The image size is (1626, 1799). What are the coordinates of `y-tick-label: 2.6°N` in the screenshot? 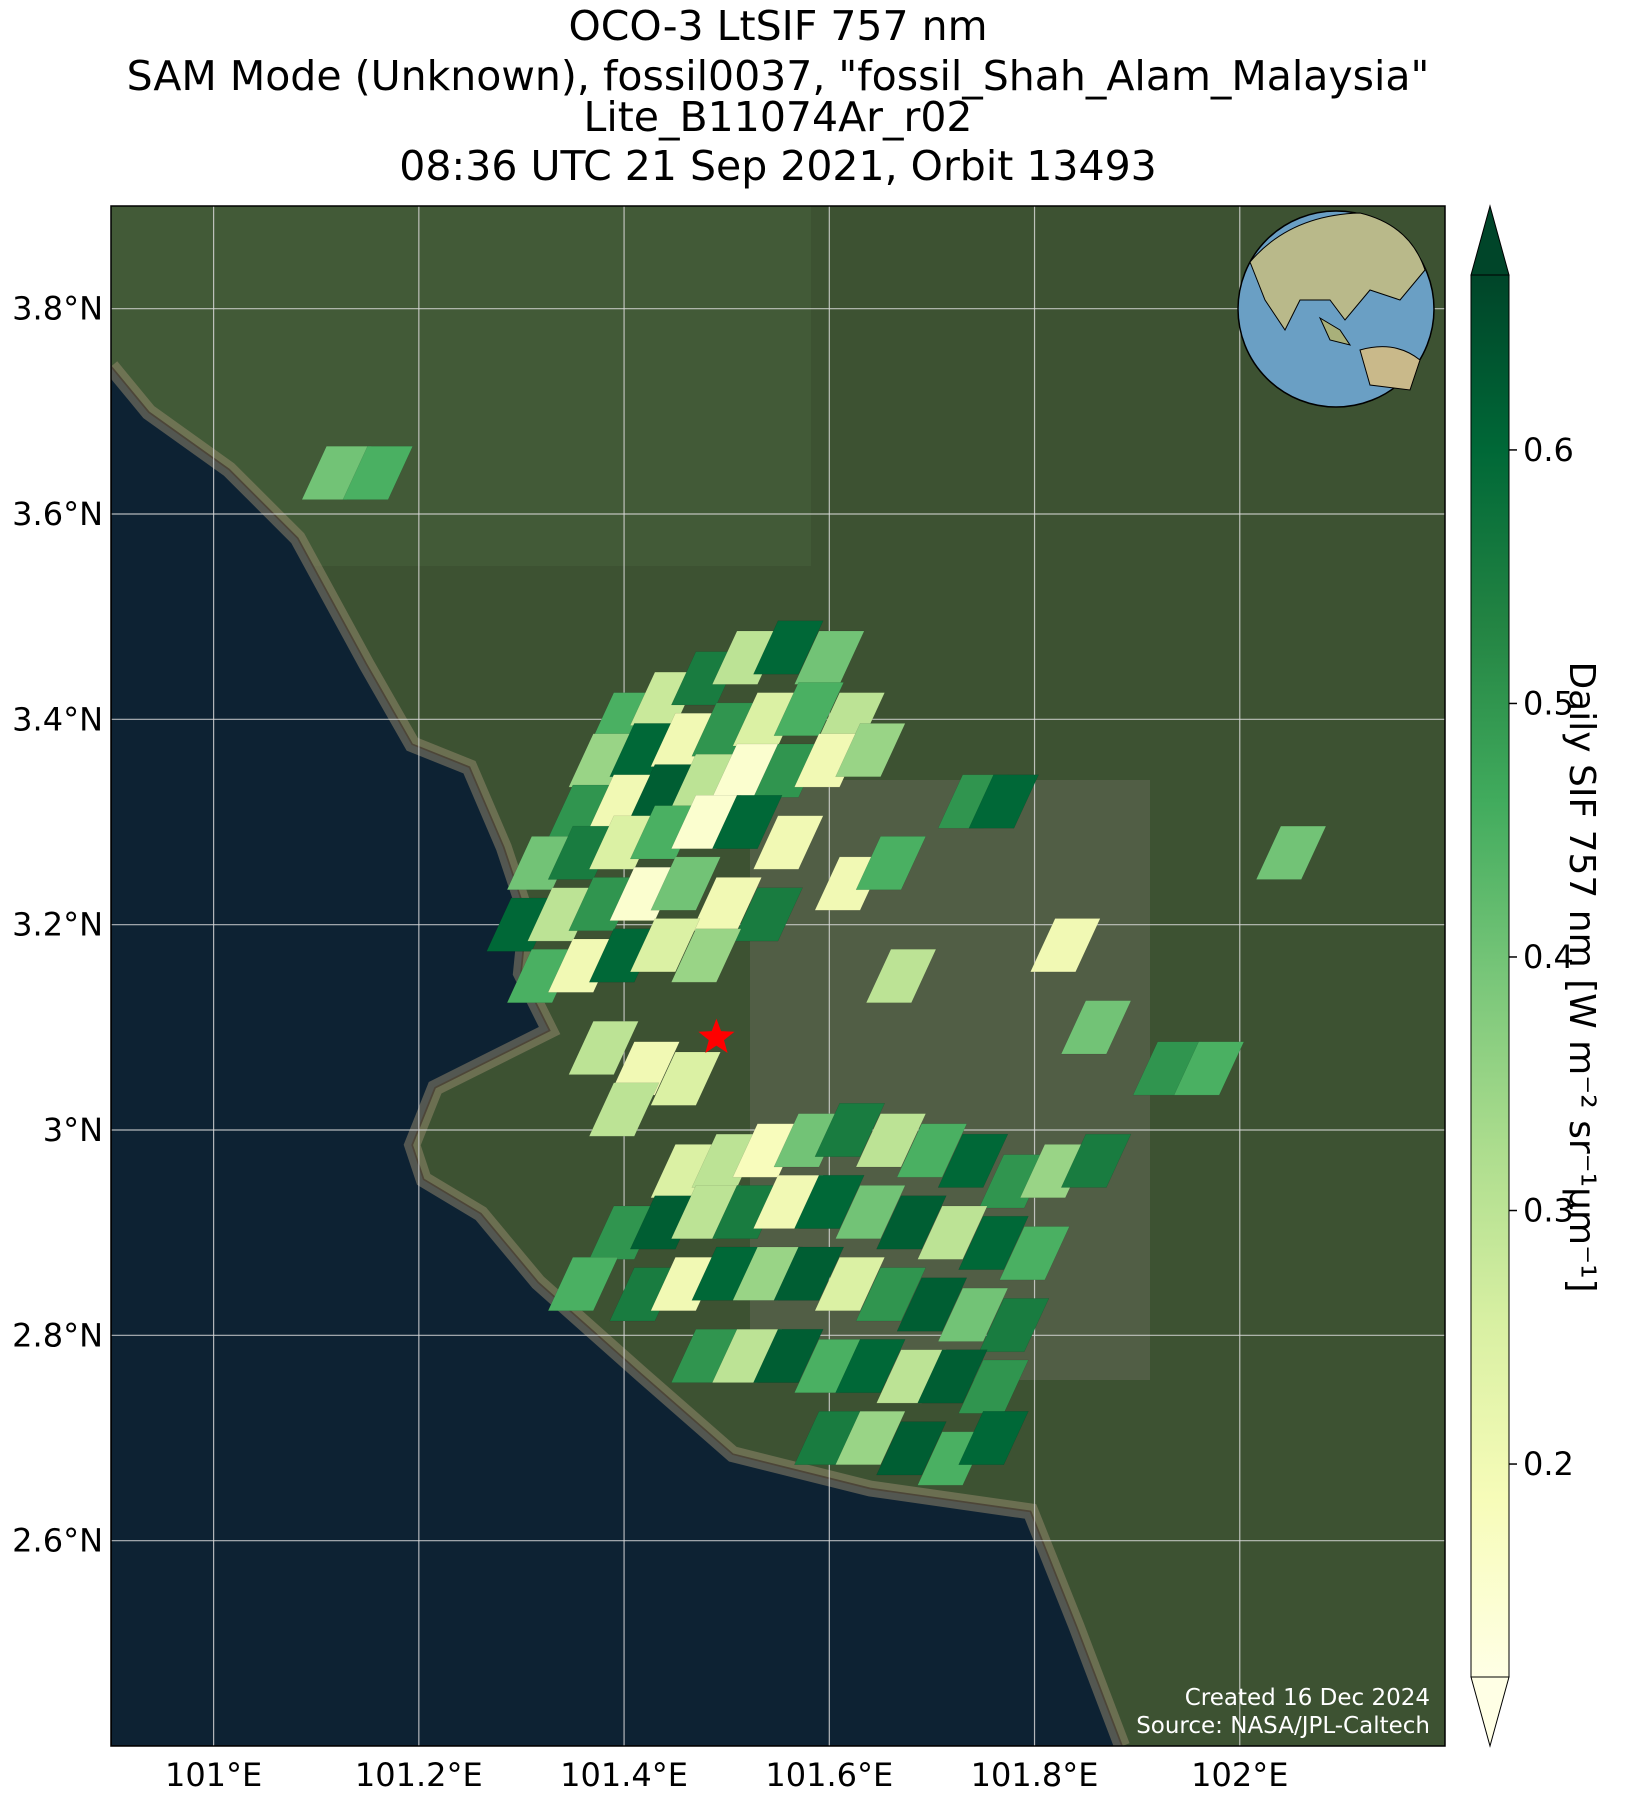 It's located at (57, 1541).